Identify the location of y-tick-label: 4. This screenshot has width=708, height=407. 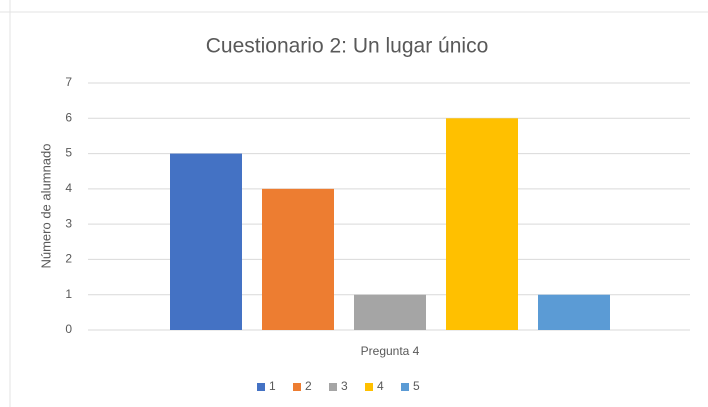
(68, 188).